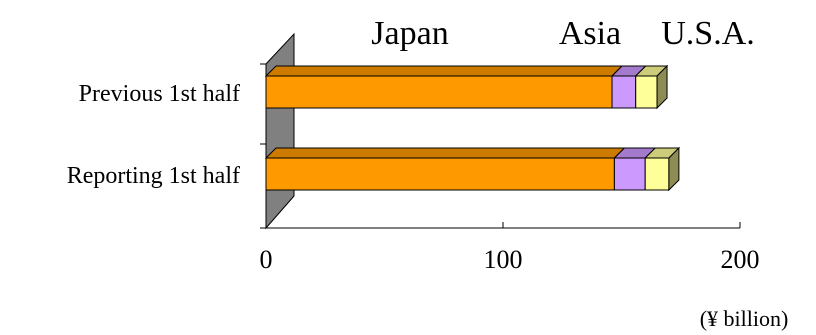 The height and width of the screenshot is (335, 816). What do you see at coordinates (744, 318) in the screenshot?
I see `unit-label: (¥ billion)` at bounding box center [744, 318].